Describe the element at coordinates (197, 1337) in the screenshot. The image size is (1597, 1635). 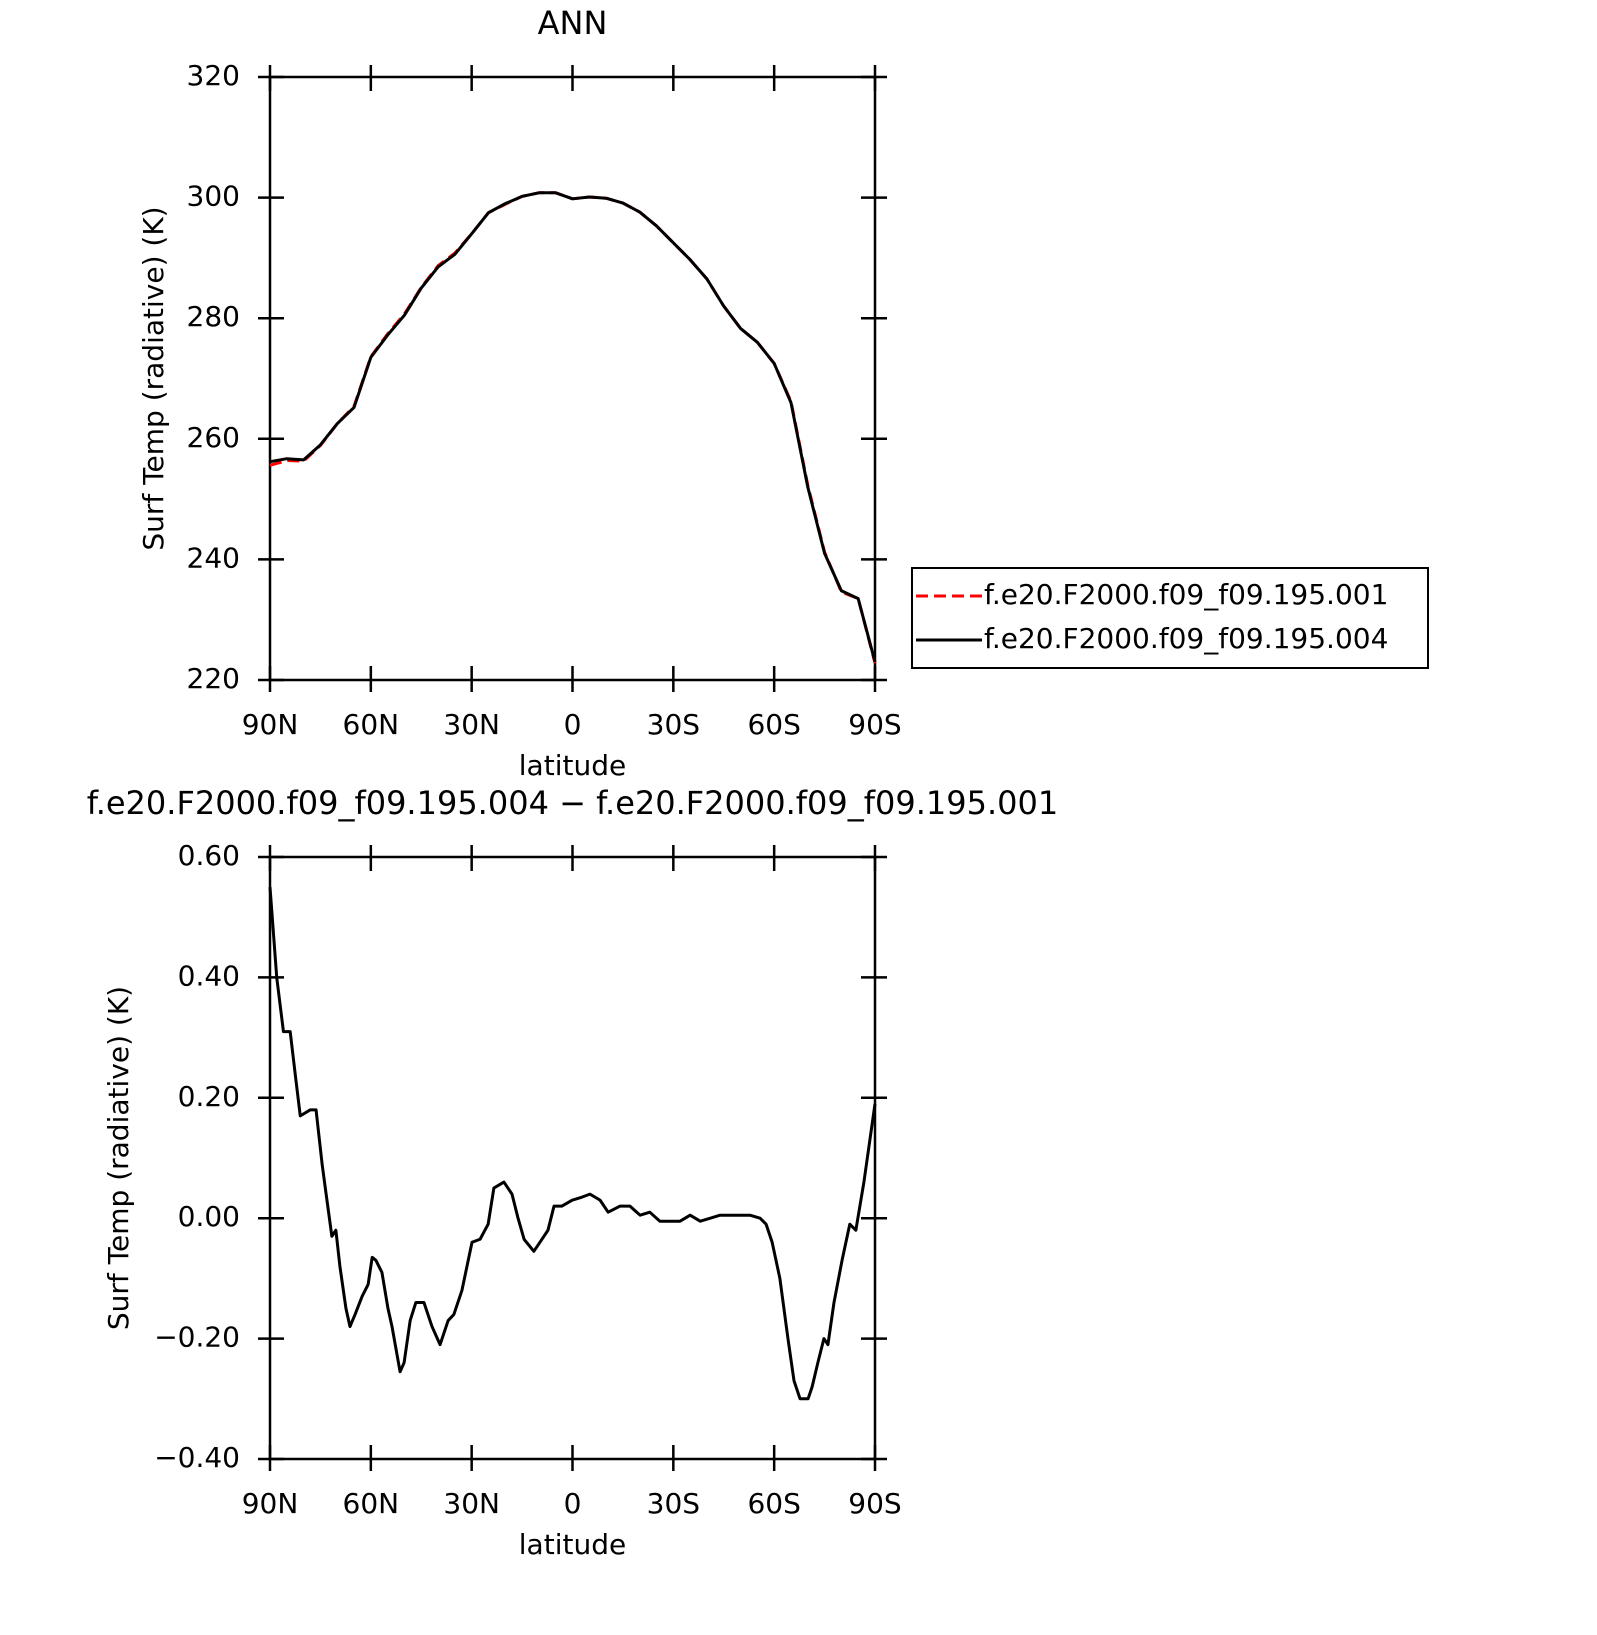
I see `y-tick-label: −0.20` at that location.